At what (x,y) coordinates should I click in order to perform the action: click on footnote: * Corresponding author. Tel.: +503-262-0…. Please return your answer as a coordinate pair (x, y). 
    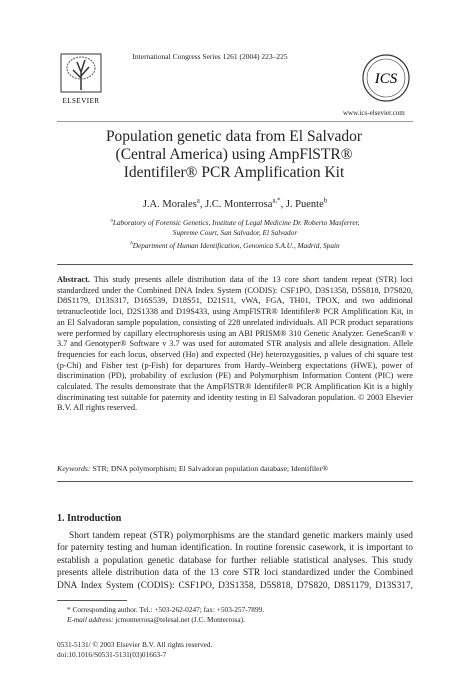
    Looking at the image, I should click on (166, 609).